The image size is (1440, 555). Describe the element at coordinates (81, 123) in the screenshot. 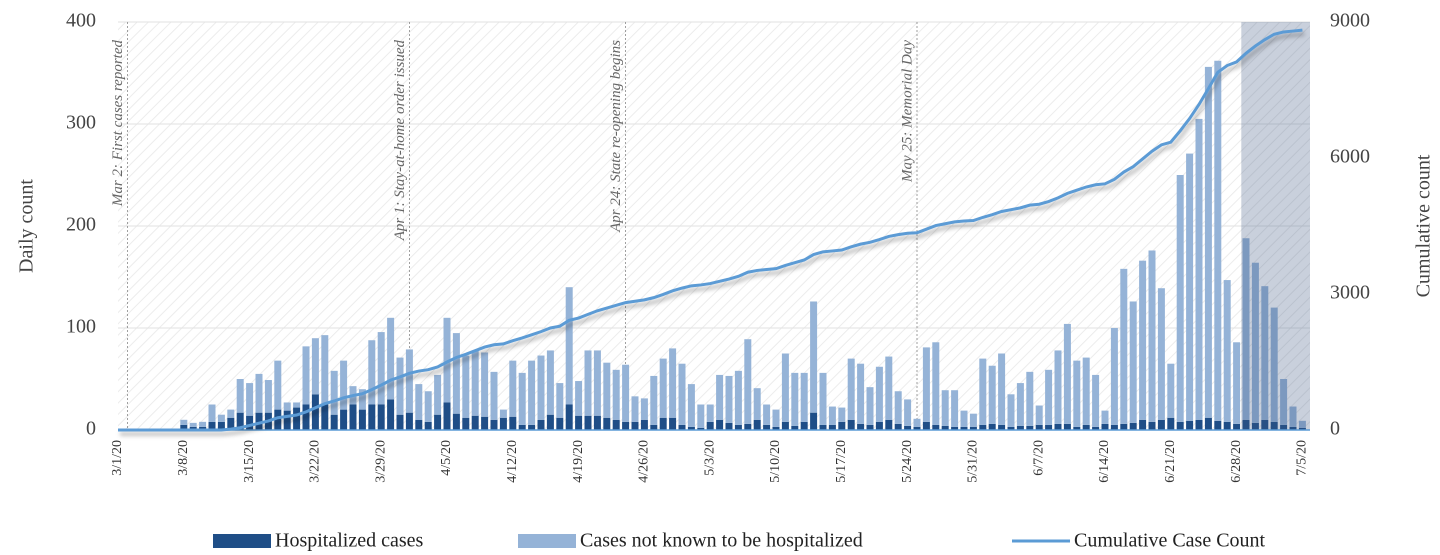

I see `y-tick-label: 300` at that location.